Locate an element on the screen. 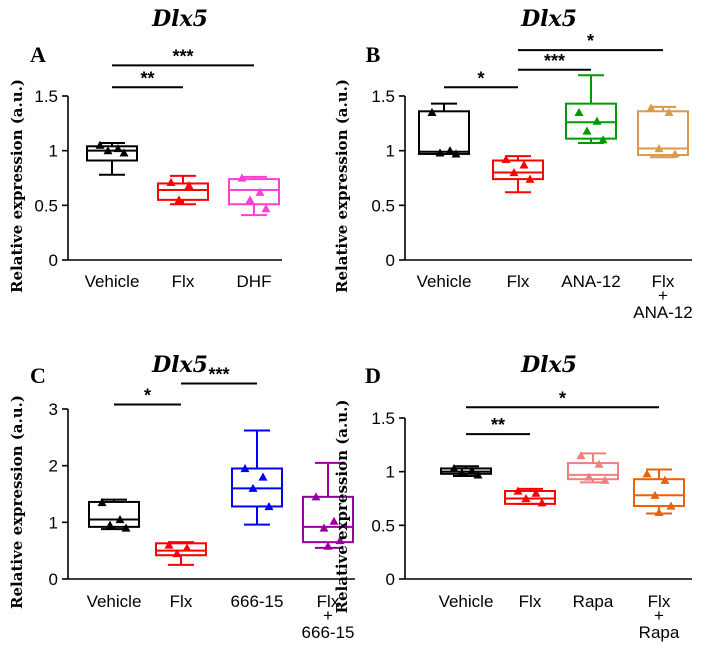  significance-label: ** is located at coordinates (147, 78).